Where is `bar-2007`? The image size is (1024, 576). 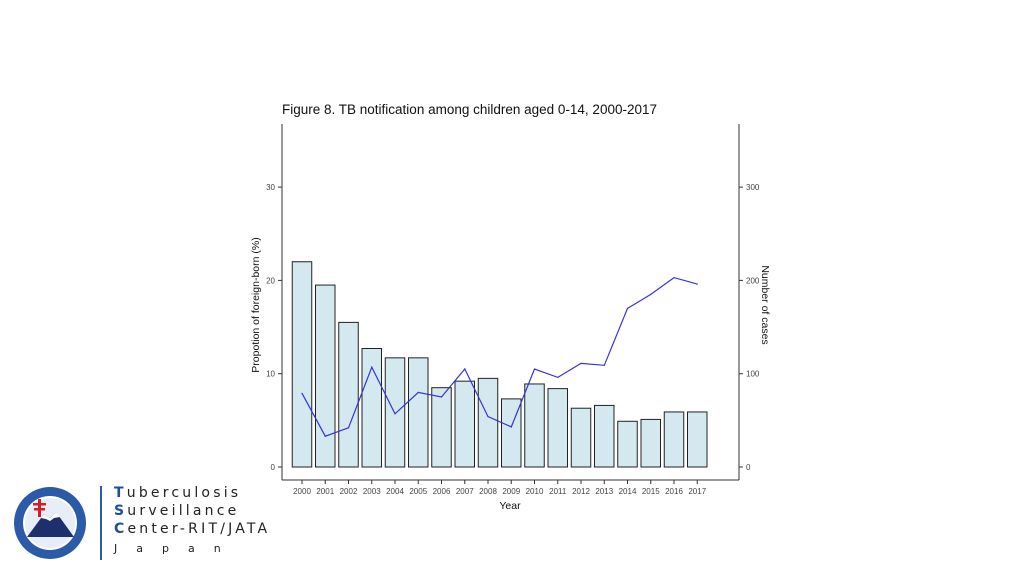 bar-2007 is located at coordinates (464, 424).